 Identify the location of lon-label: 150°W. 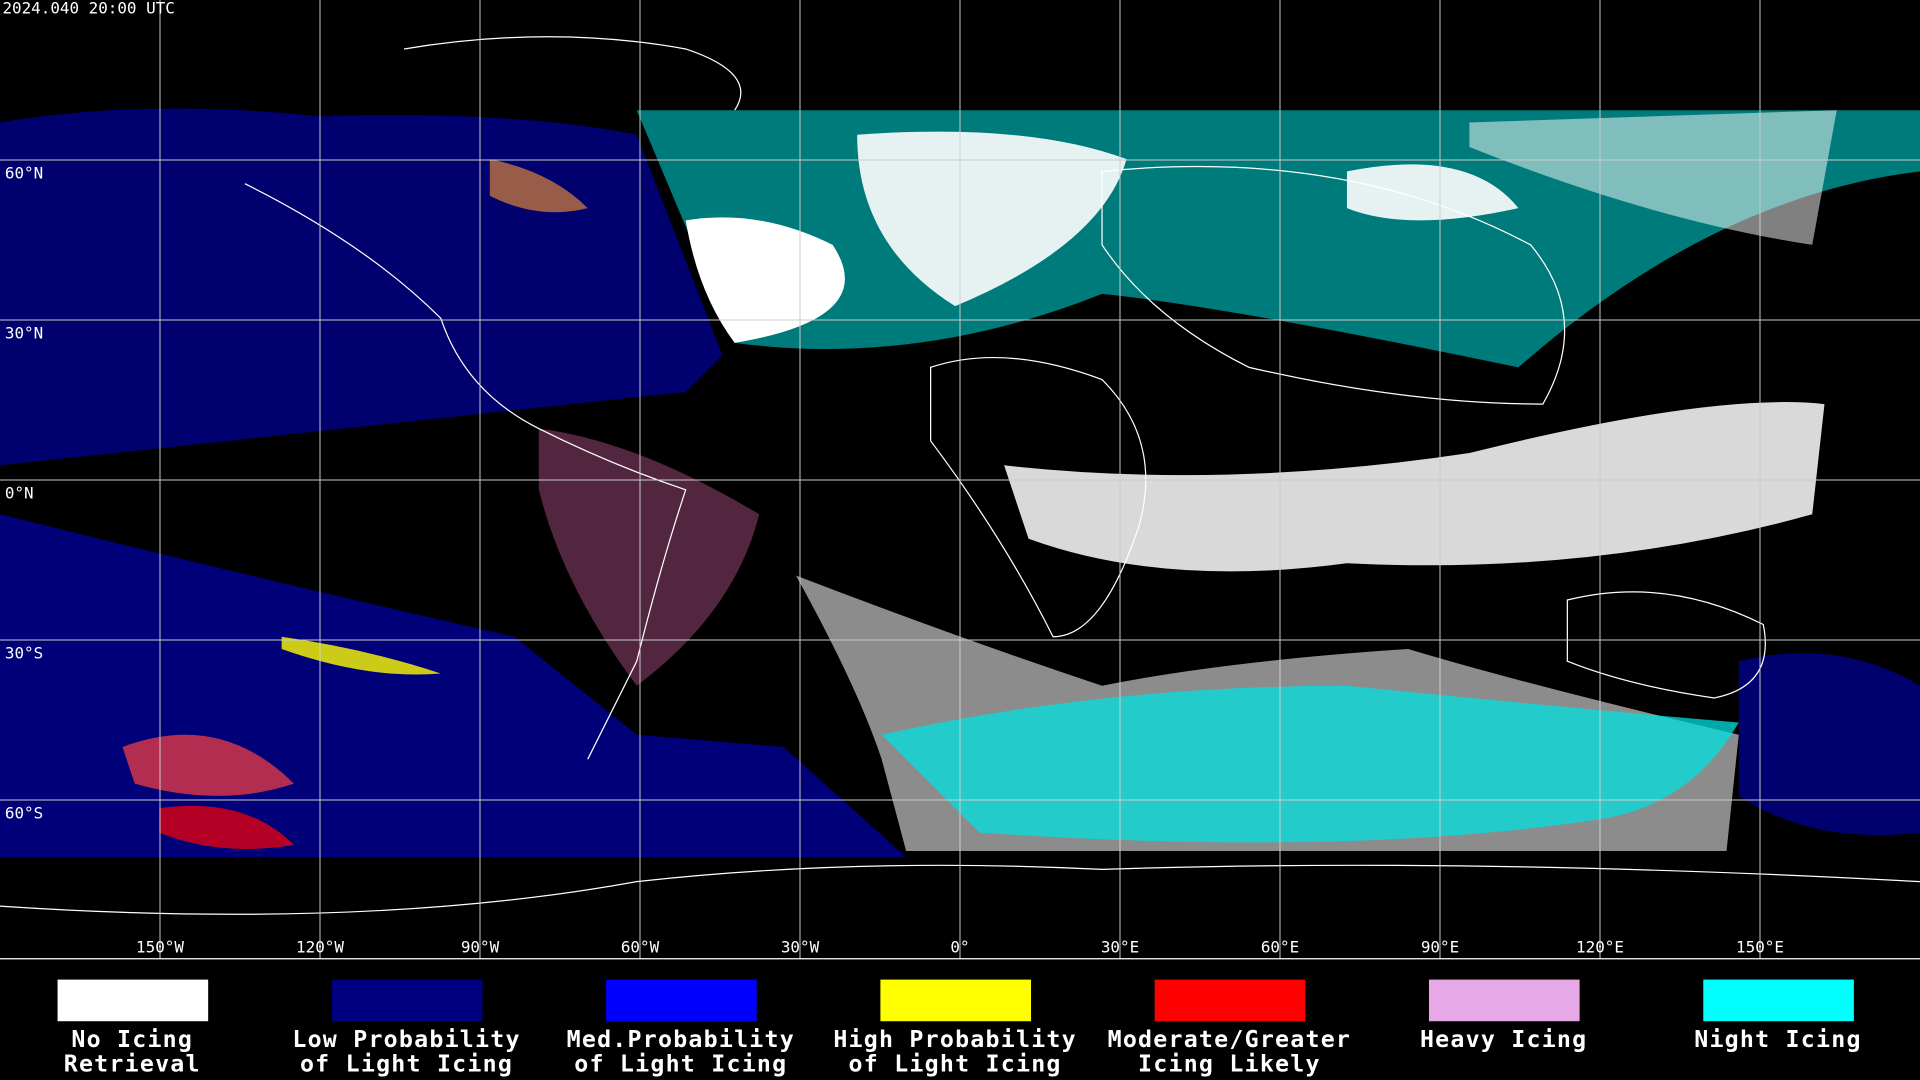
(160, 947).